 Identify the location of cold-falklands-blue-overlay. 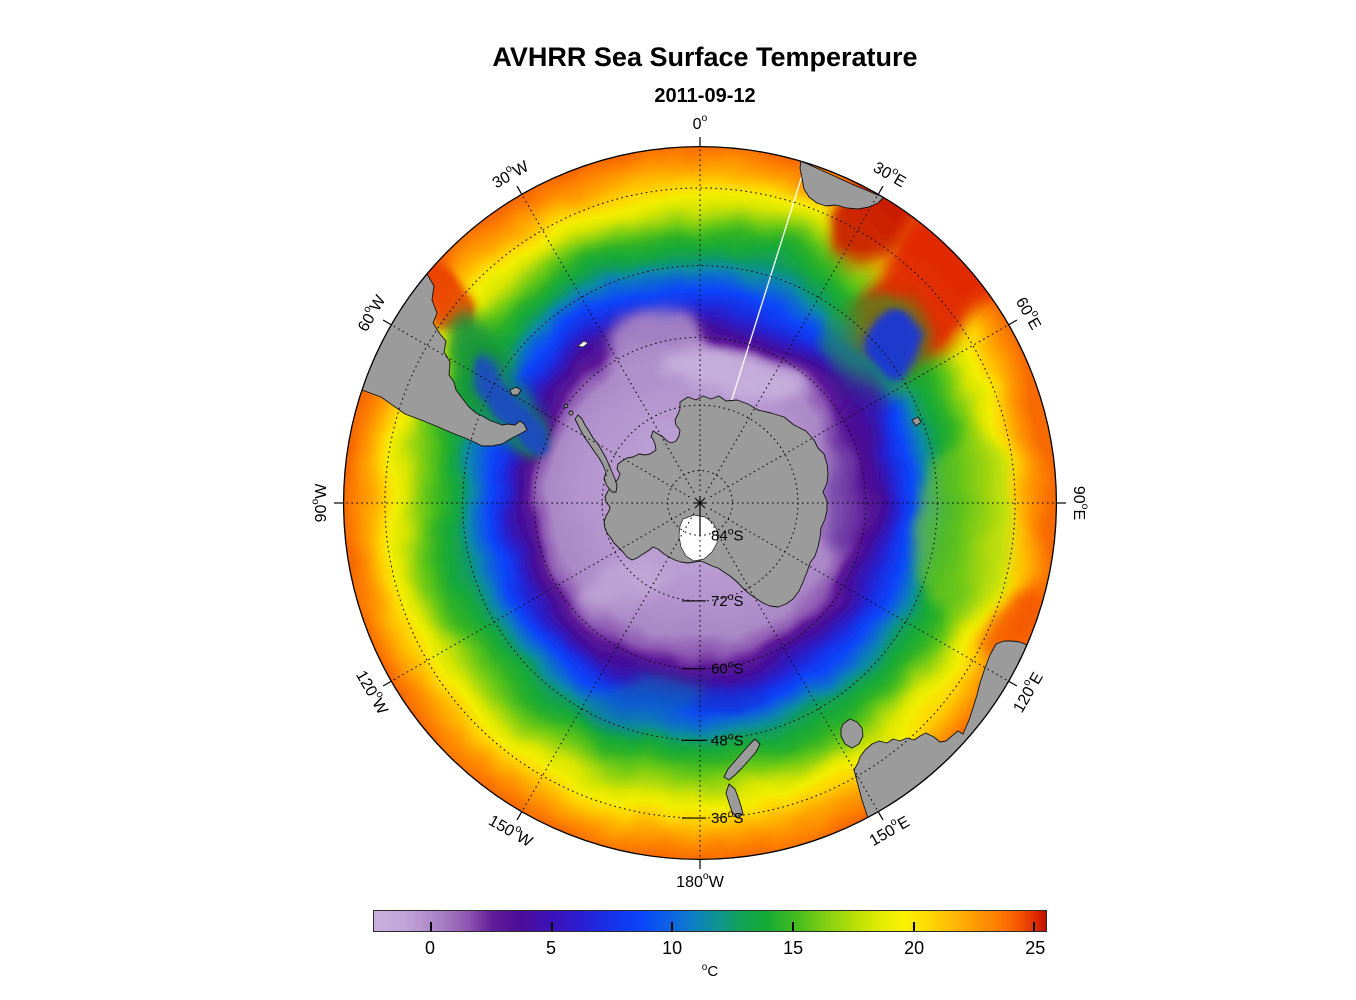
(512, 404).